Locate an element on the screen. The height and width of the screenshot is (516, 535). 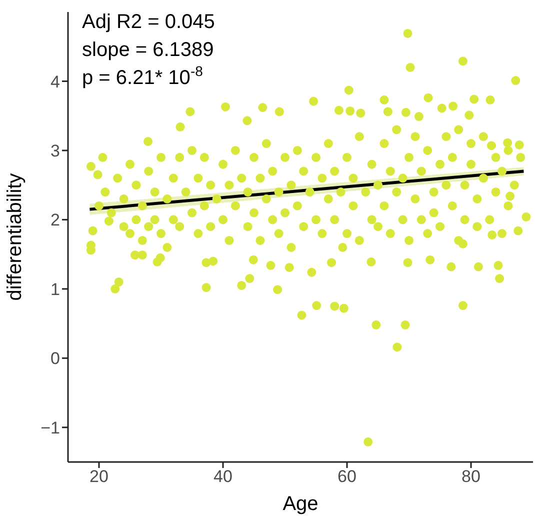
annotation: slope = 6.1389 is located at coordinates (148, 50).